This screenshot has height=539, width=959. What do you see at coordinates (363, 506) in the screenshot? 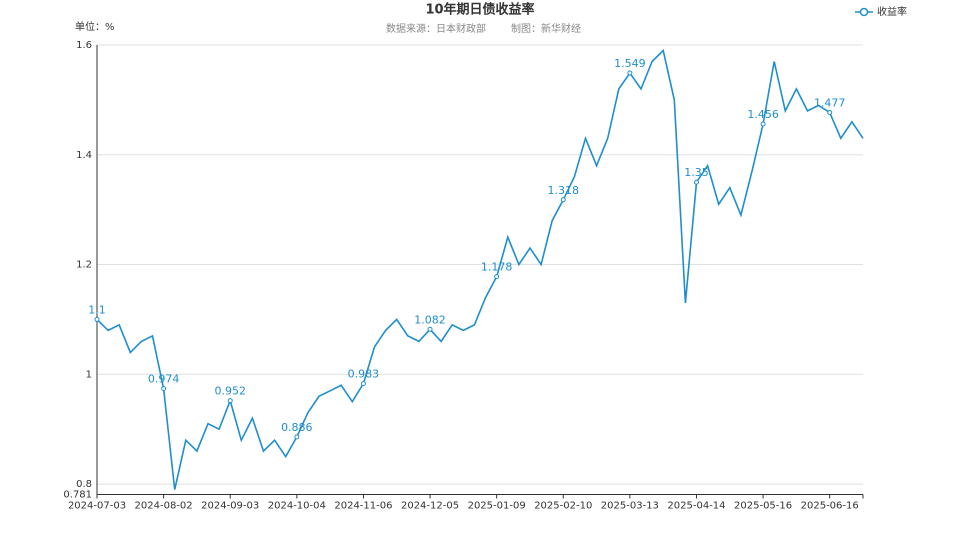
I see `x-tick-label: 2024-11-06` at bounding box center [363, 506].